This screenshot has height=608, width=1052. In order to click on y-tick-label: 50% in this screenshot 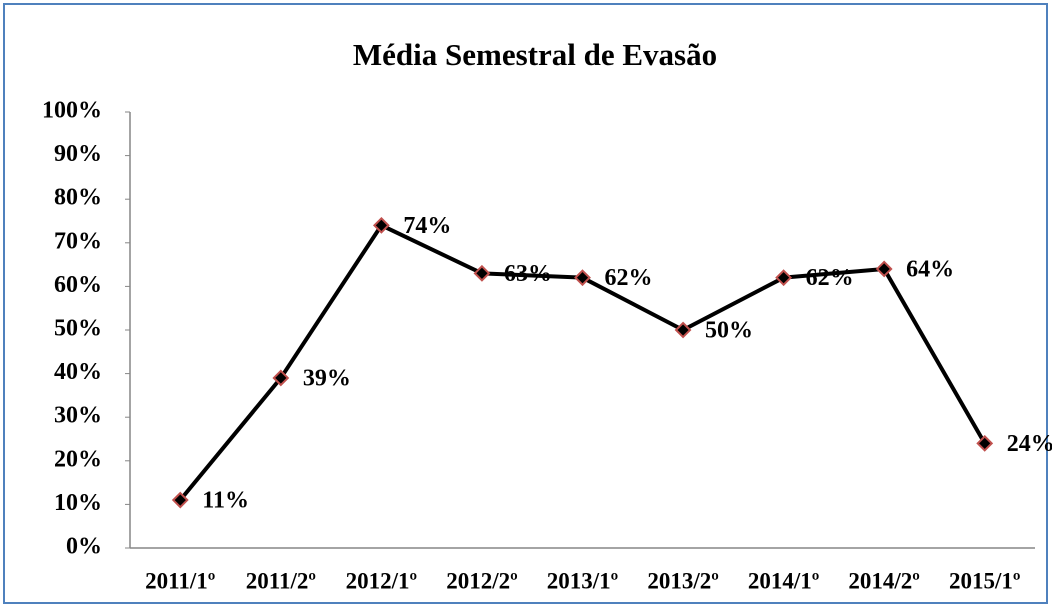, I will do `click(78, 329)`.